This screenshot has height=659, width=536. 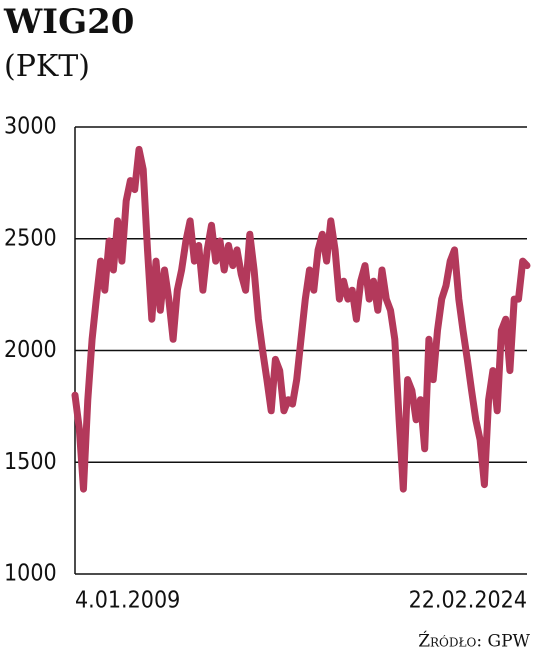 I want to click on source: Źródło: GPW, so click(x=474, y=641).